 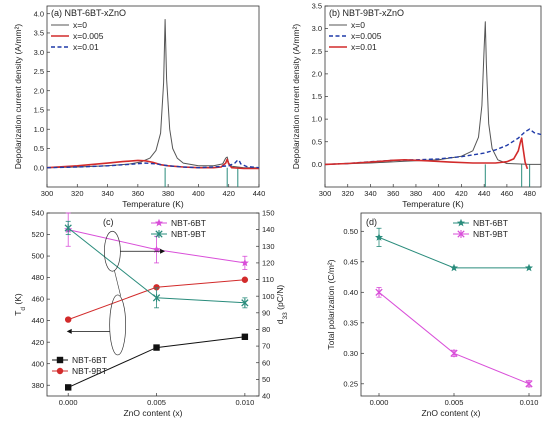 What do you see at coordinates (266, 312) in the screenshot?
I see `y-right-tick-label: 90` at bounding box center [266, 312].